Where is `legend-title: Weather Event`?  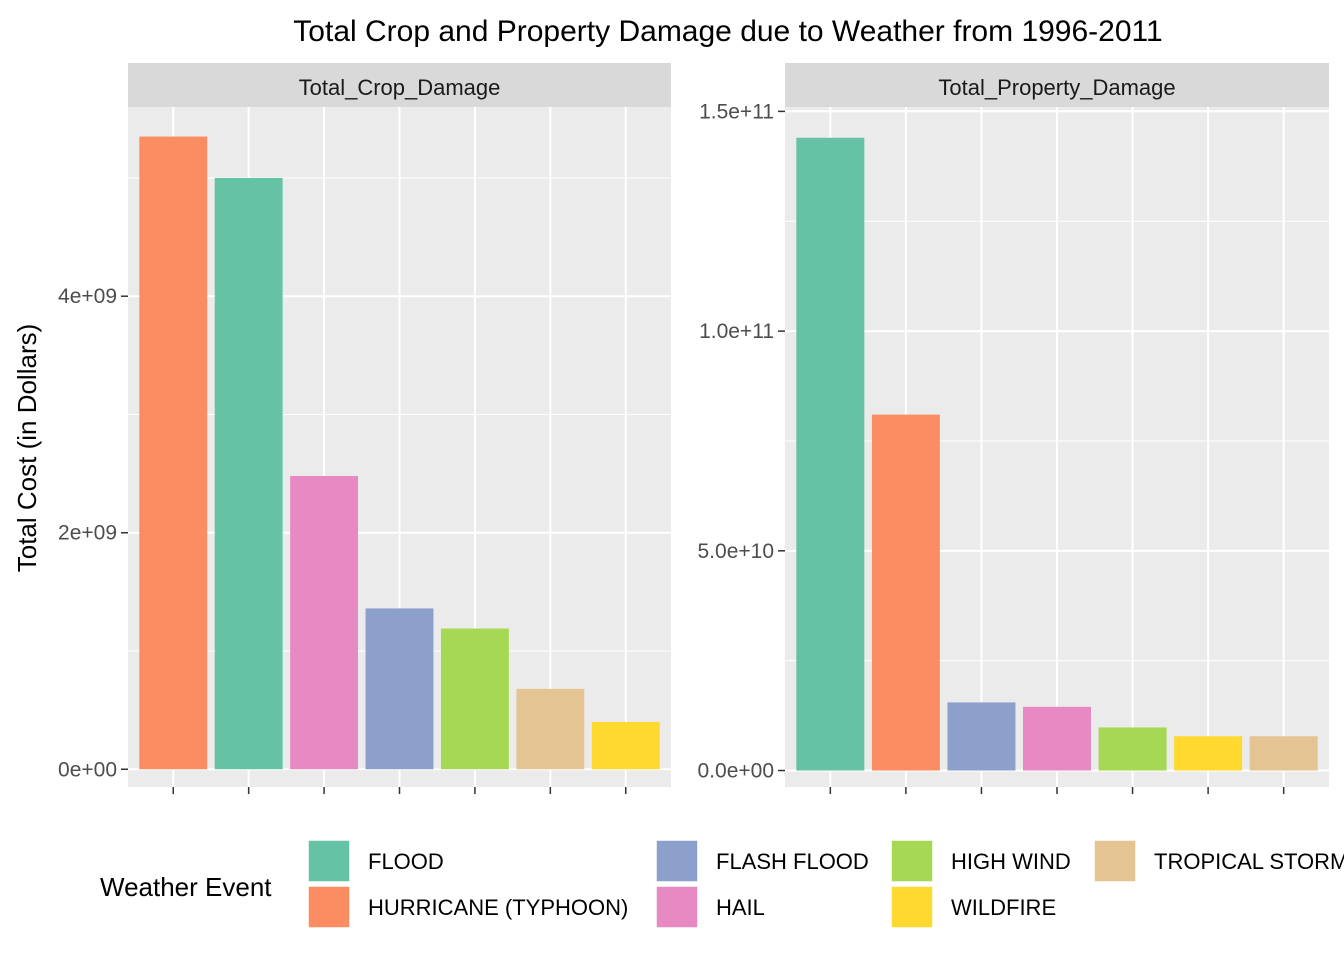
legend-title: Weather Event is located at coordinates (186, 887).